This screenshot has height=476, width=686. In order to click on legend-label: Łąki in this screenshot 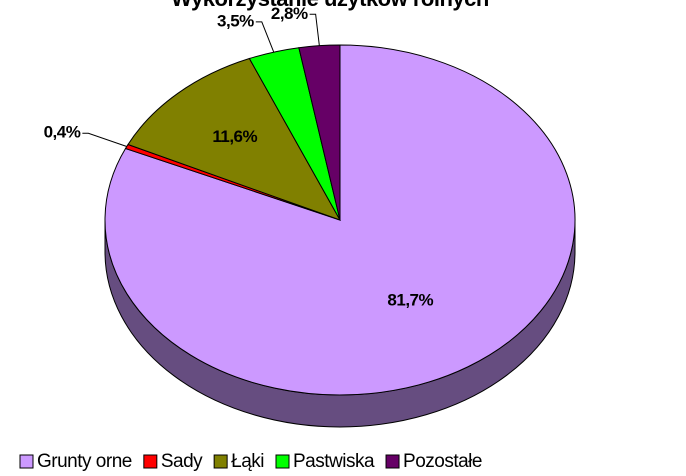, I will do `click(247, 461)`.